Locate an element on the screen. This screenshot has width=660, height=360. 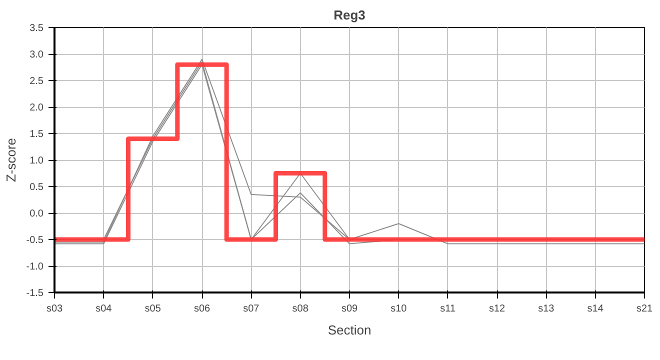
x-tick-label: s14 is located at coordinates (595, 309).